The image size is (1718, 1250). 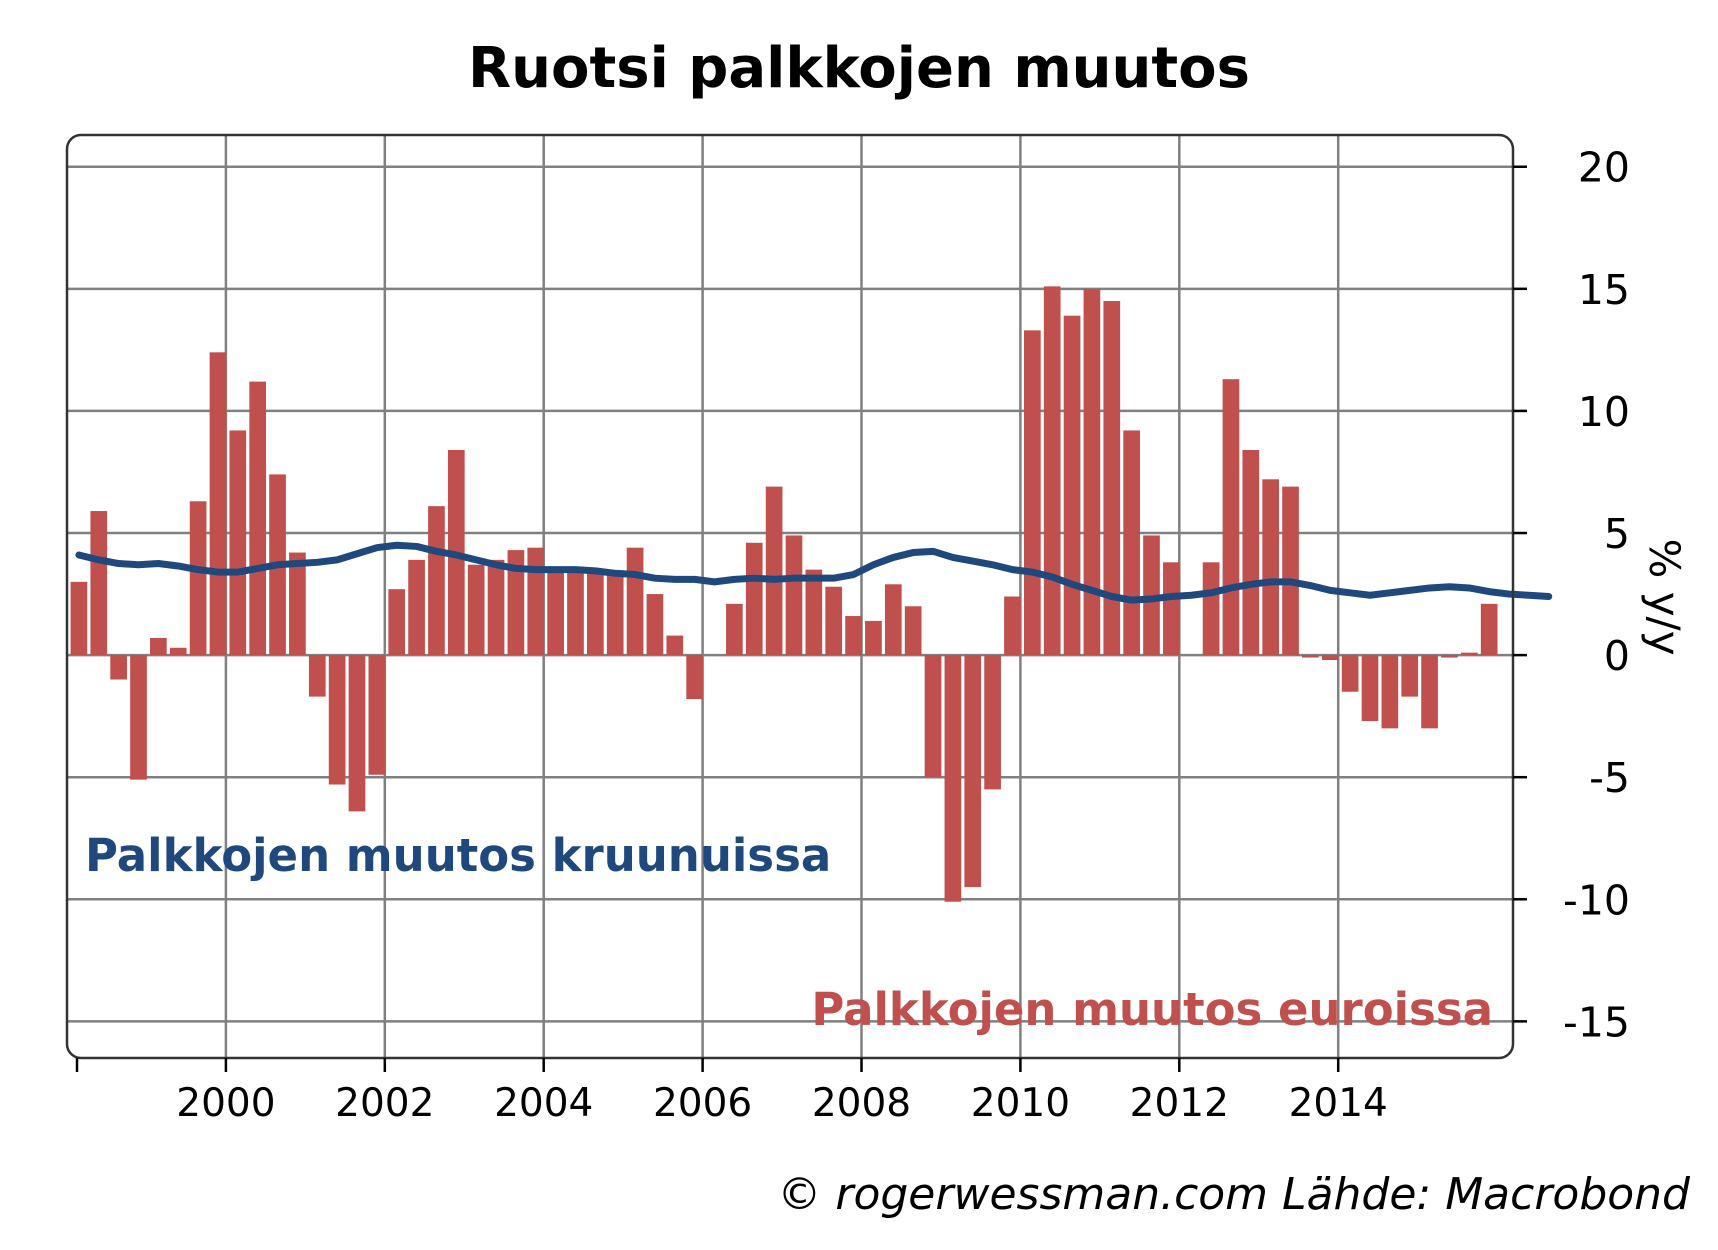 What do you see at coordinates (1604, 290) in the screenshot?
I see `y-tick-label: 15` at bounding box center [1604, 290].